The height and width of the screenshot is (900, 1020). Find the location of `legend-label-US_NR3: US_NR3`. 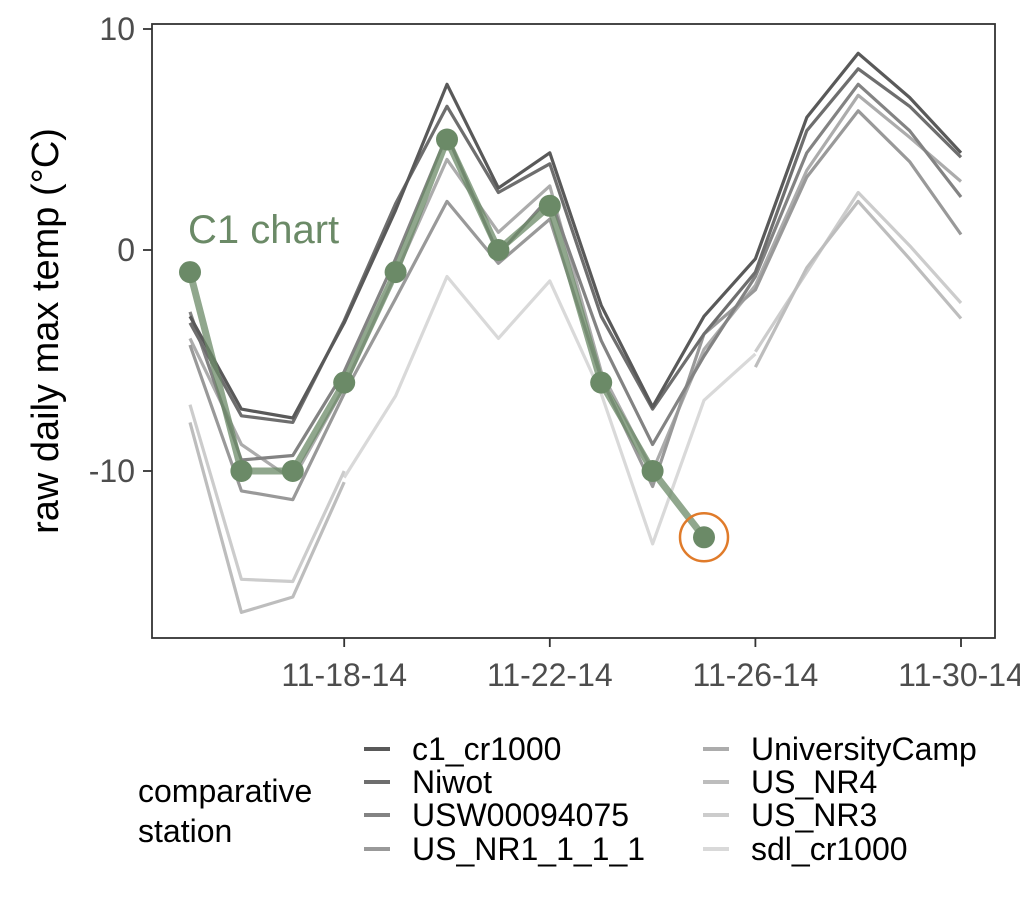

legend-label-US_NR3: US_NR3 is located at coordinates (814, 815).